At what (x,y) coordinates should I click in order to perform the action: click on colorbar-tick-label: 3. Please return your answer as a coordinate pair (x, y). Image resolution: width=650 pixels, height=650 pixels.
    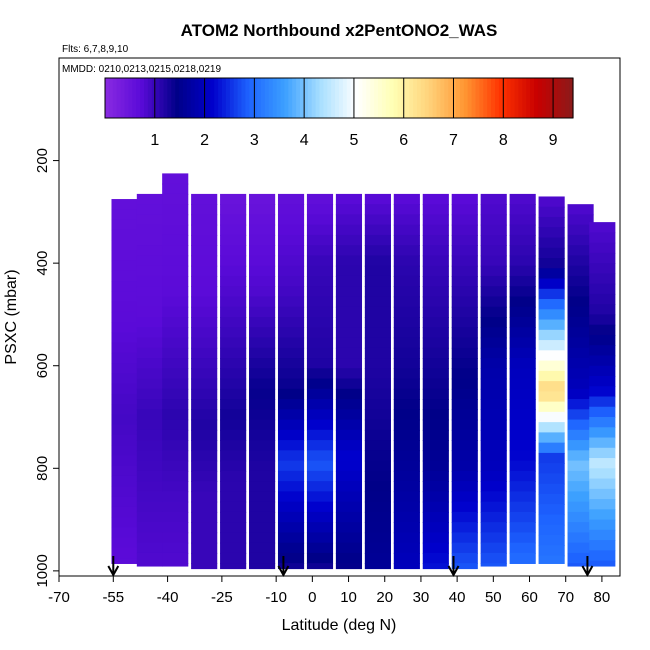
    Looking at the image, I should click on (254, 140).